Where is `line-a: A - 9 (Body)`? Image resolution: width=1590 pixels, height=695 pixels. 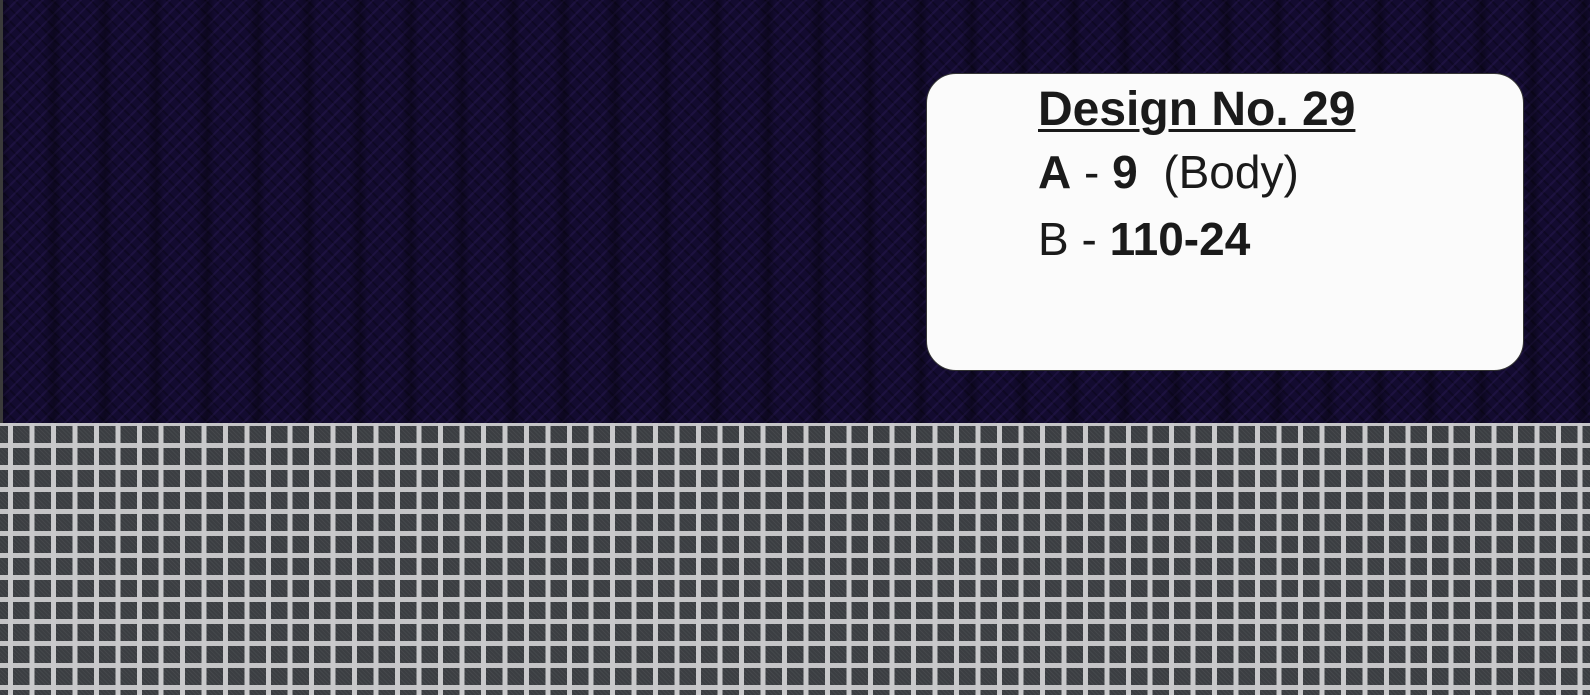
line-a: A - 9 (Body) is located at coordinates (1168, 172).